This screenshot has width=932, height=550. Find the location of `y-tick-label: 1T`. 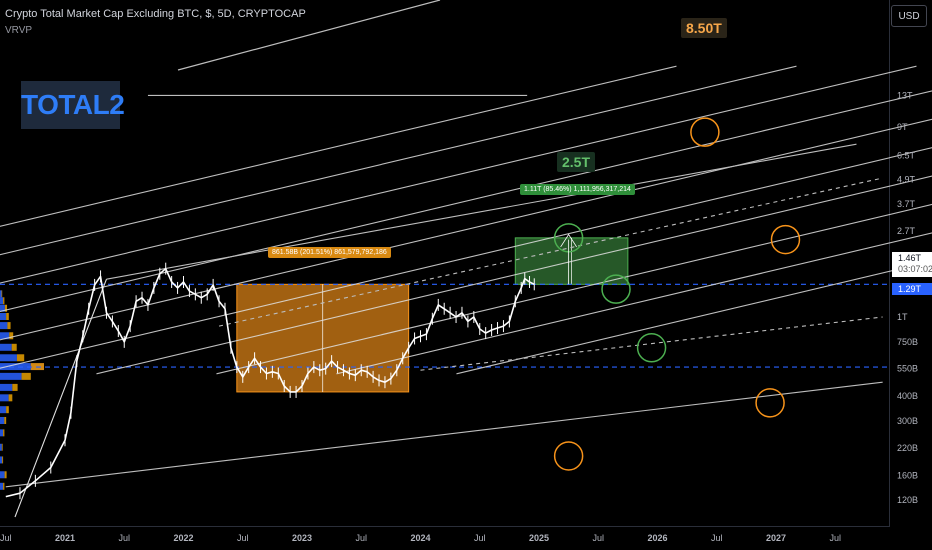

y-tick-label: 1T is located at coordinates (902, 317).